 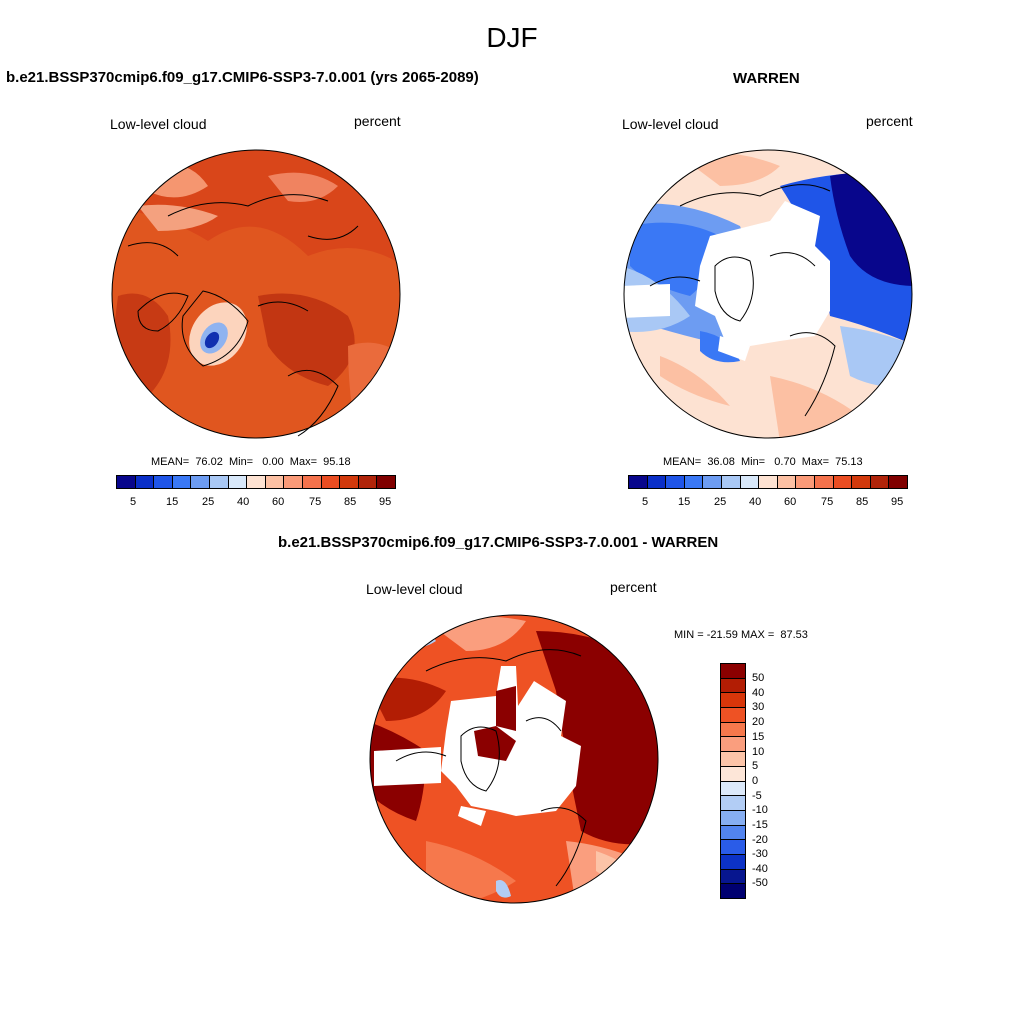 What do you see at coordinates (760, 883) in the screenshot?
I see `cbar-label: -50` at bounding box center [760, 883].